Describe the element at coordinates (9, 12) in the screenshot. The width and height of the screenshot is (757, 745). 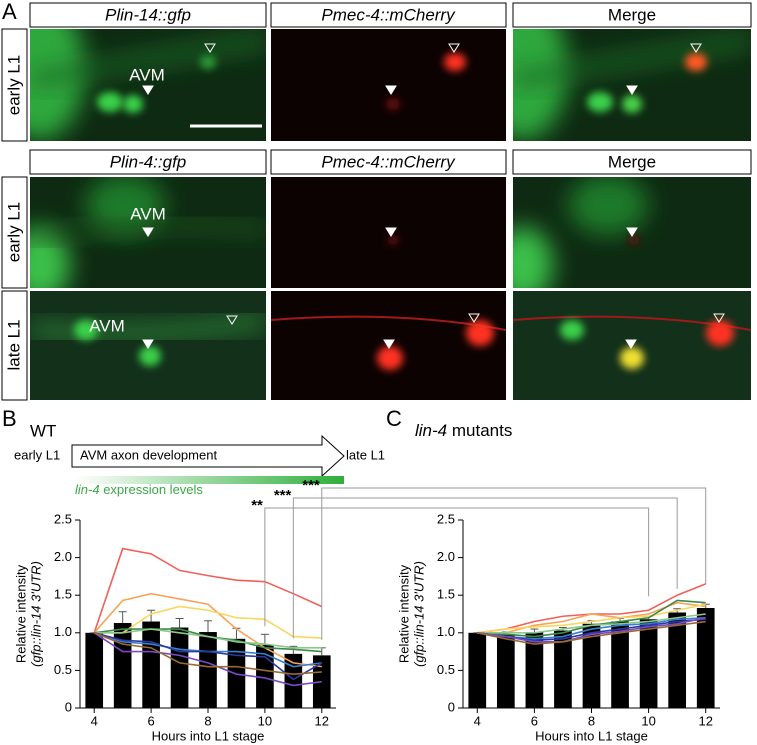
I see `panel-label: A` at that location.